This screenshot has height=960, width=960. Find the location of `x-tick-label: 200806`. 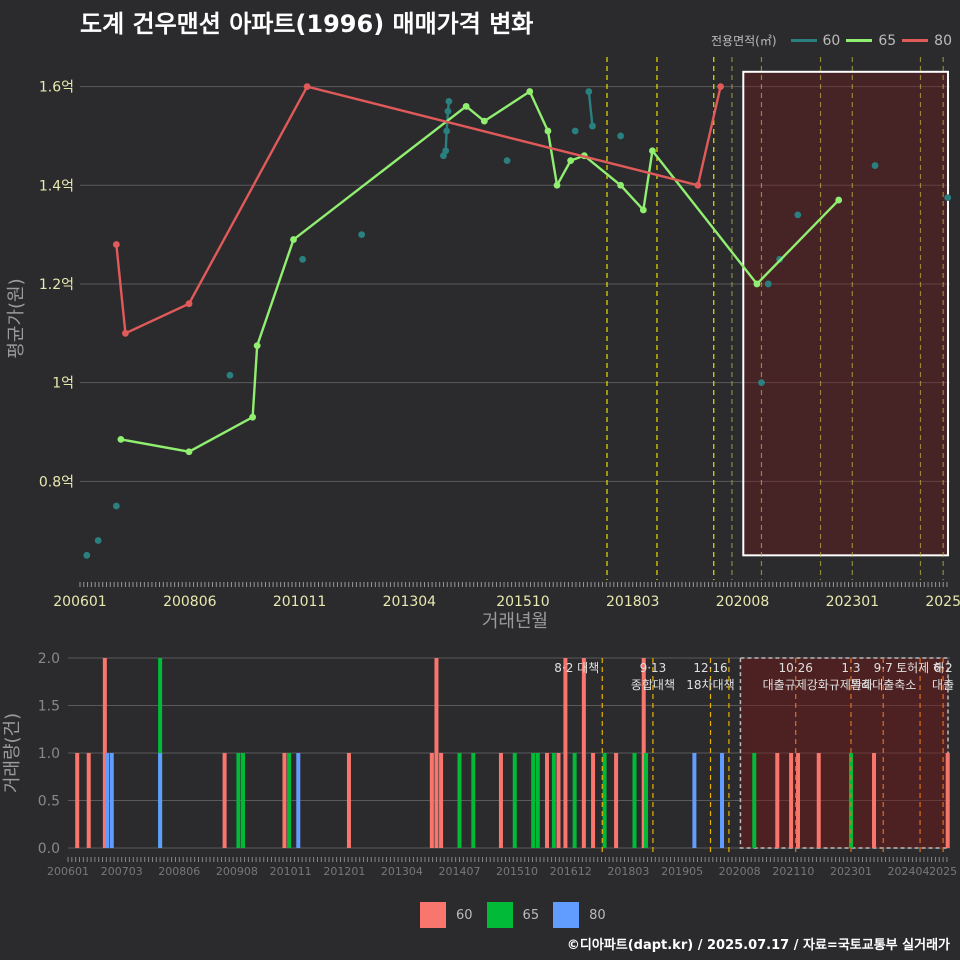

x-tick-label: 200806 is located at coordinates (190, 602).